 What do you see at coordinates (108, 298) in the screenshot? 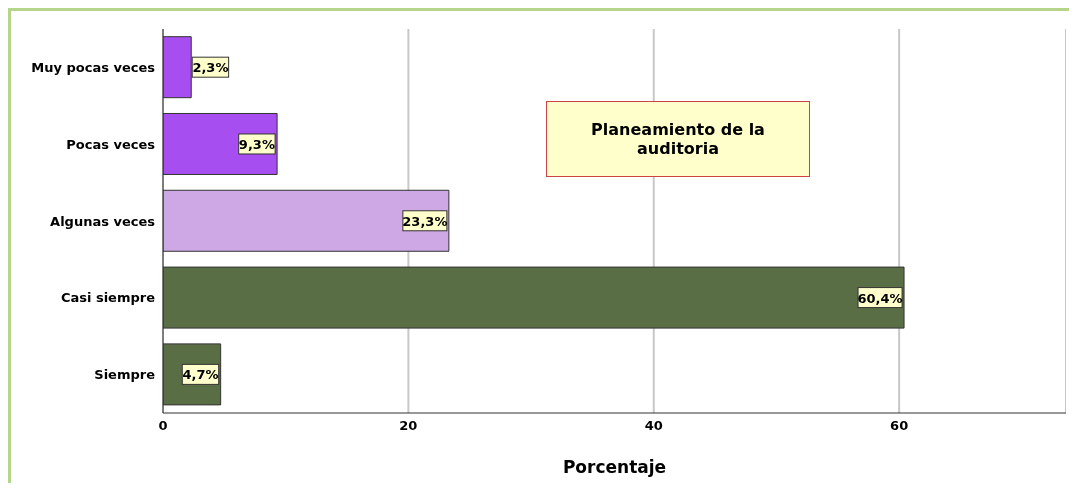
I see `y-tick-label: Casi siempre` at bounding box center [108, 298].